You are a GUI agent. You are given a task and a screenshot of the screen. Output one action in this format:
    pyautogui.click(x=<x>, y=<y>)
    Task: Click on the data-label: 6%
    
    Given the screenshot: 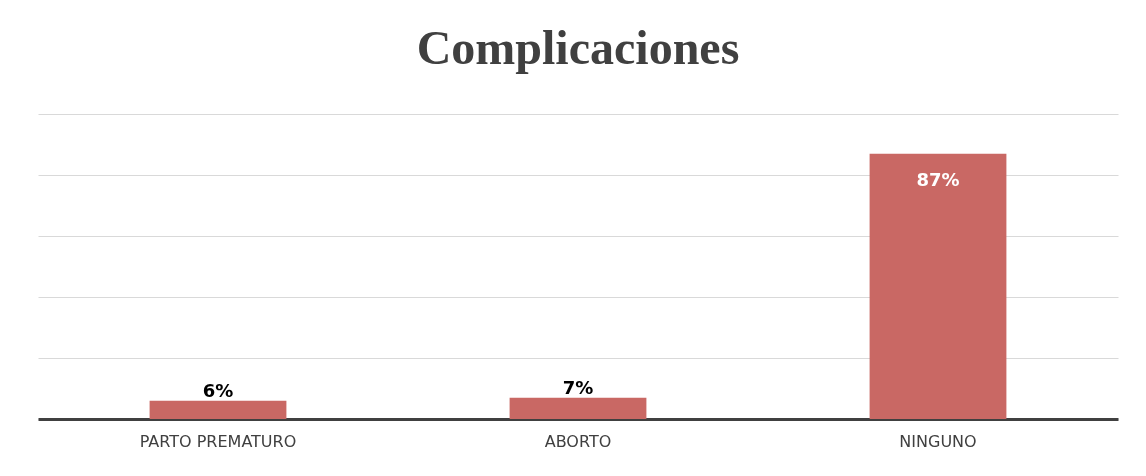 What is the action you would take?
    pyautogui.click(x=218, y=390)
    